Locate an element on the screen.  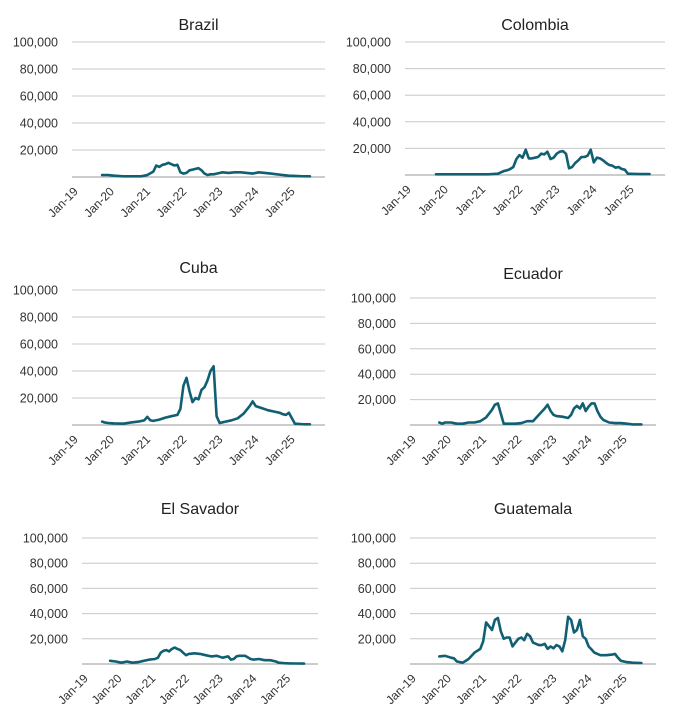
chart-title: El Savador is located at coordinates (200, 509).